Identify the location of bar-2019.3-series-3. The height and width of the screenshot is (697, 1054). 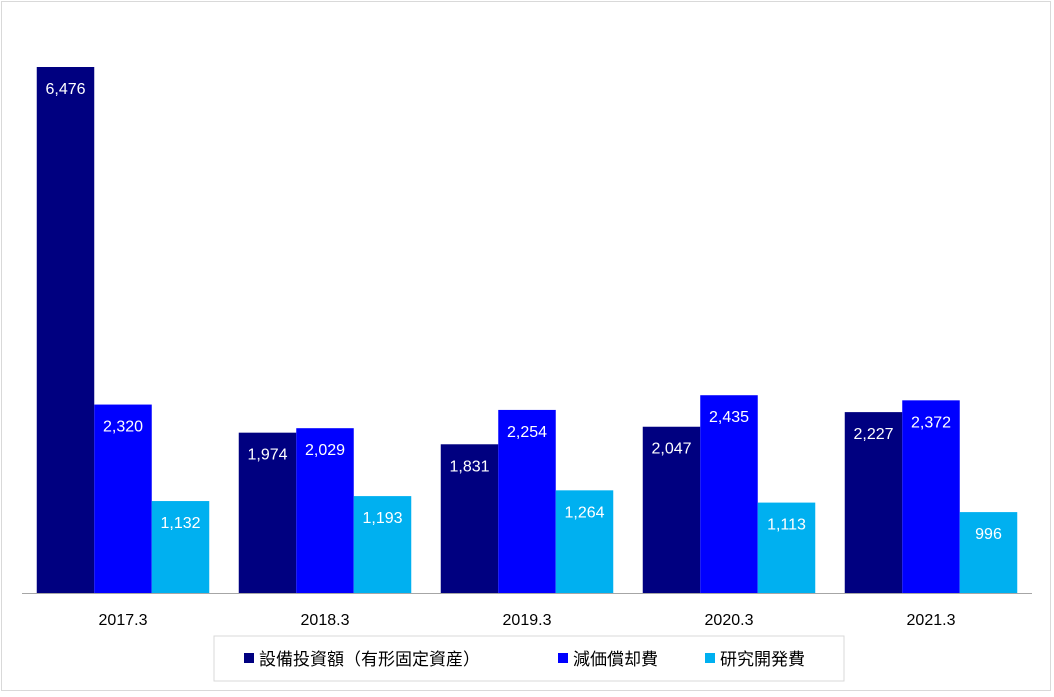
(584, 541).